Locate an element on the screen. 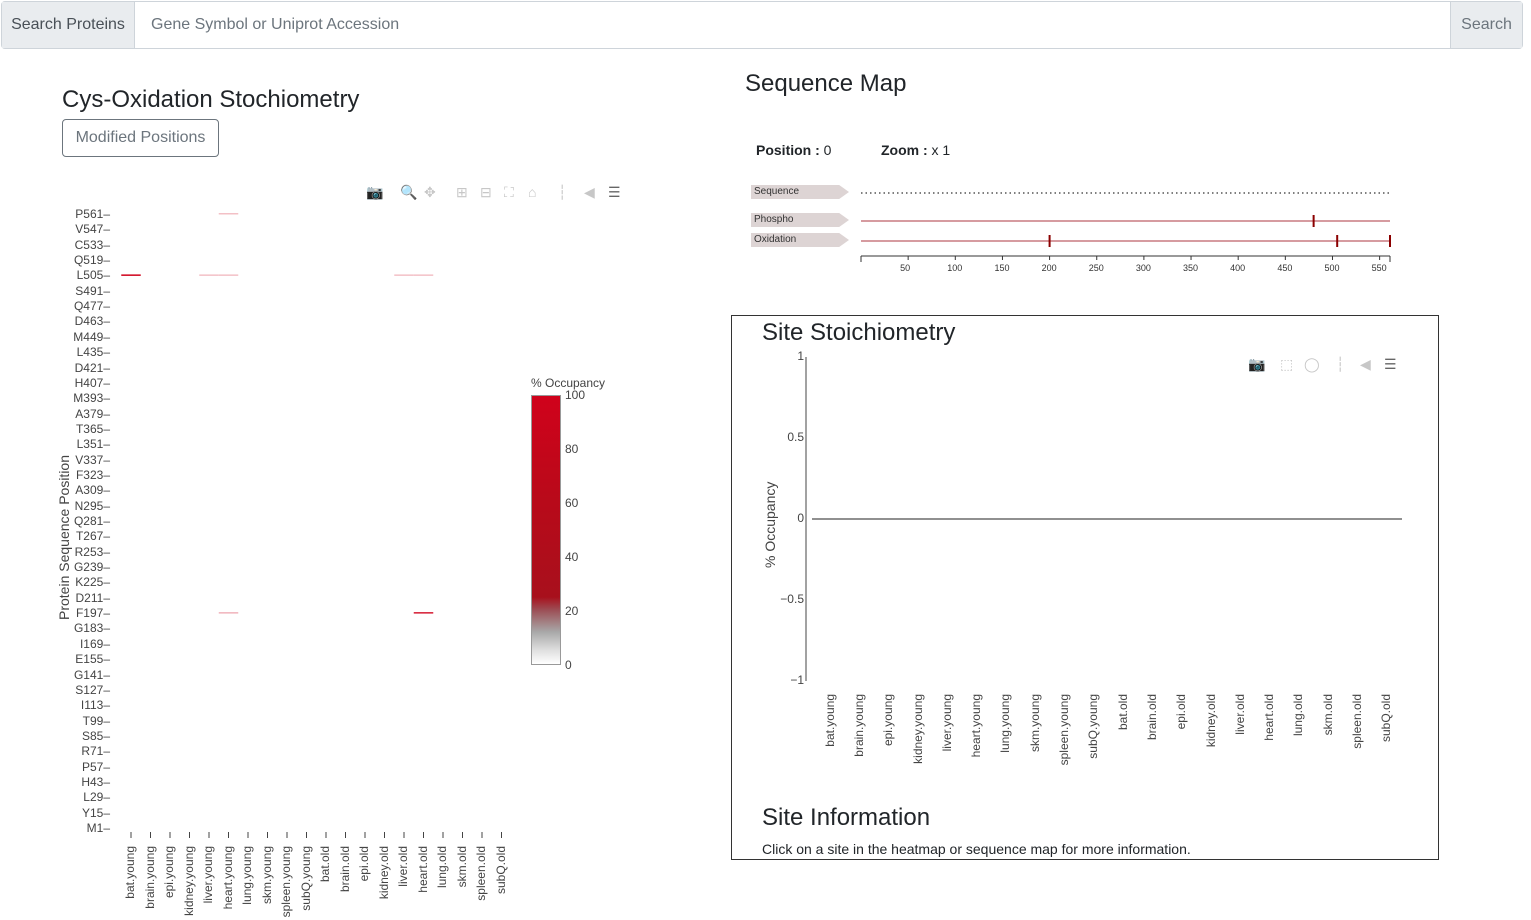 The height and width of the screenshot is (920, 1531). track-label-sequence: Sequence is located at coordinates (800, 192).